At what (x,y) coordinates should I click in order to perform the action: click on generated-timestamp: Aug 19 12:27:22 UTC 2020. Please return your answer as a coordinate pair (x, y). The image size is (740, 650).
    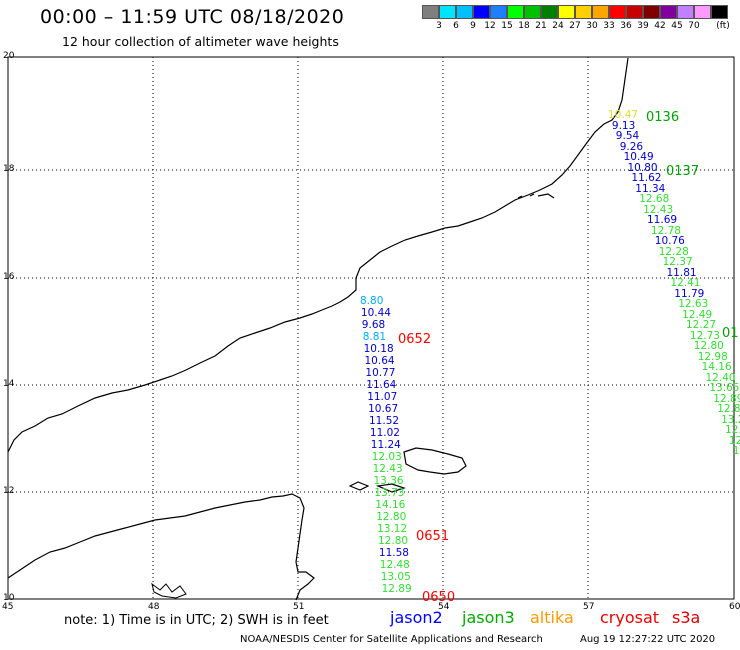
    Looking at the image, I should click on (648, 639).